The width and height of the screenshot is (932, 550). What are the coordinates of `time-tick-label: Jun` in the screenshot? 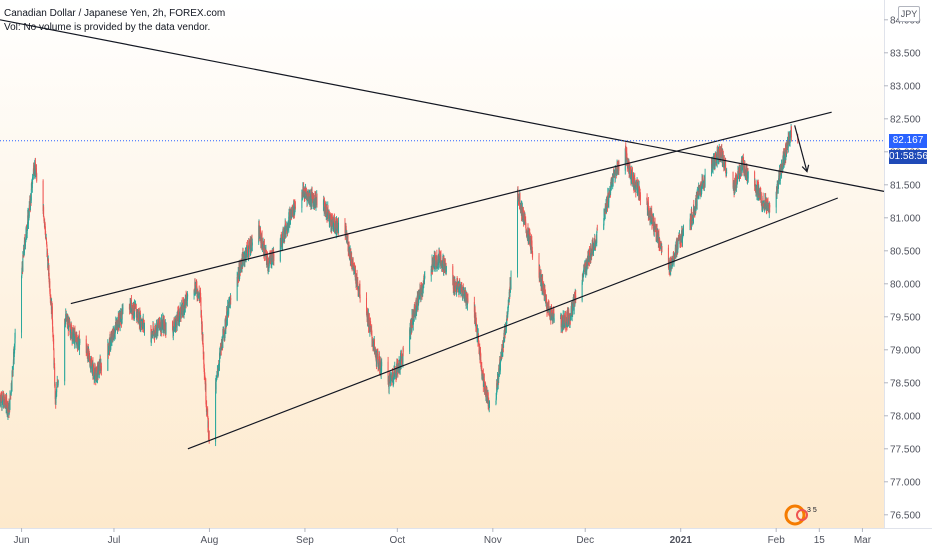 It's located at (21, 540).